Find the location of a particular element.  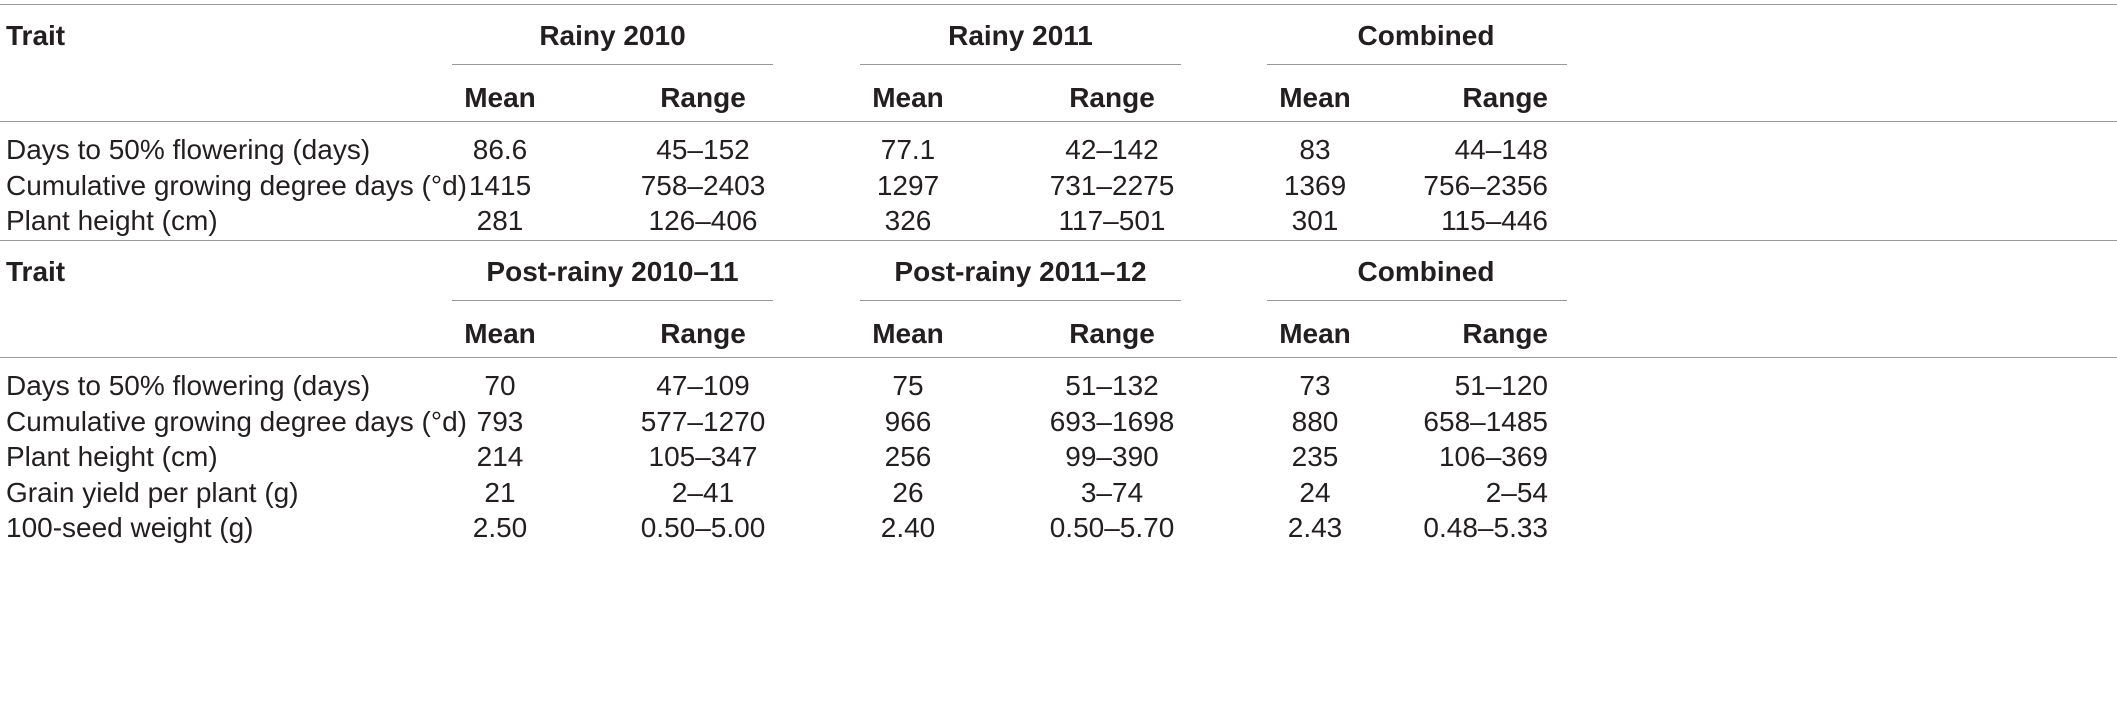

group-header: Post-rainy 2010–11 is located at coordinates (612, 271).